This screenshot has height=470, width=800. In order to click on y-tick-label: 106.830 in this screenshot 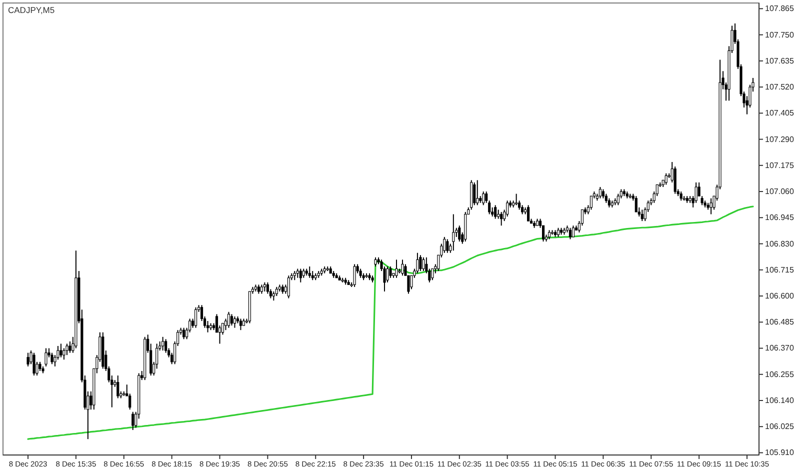, I will do `click(779, 243)`.